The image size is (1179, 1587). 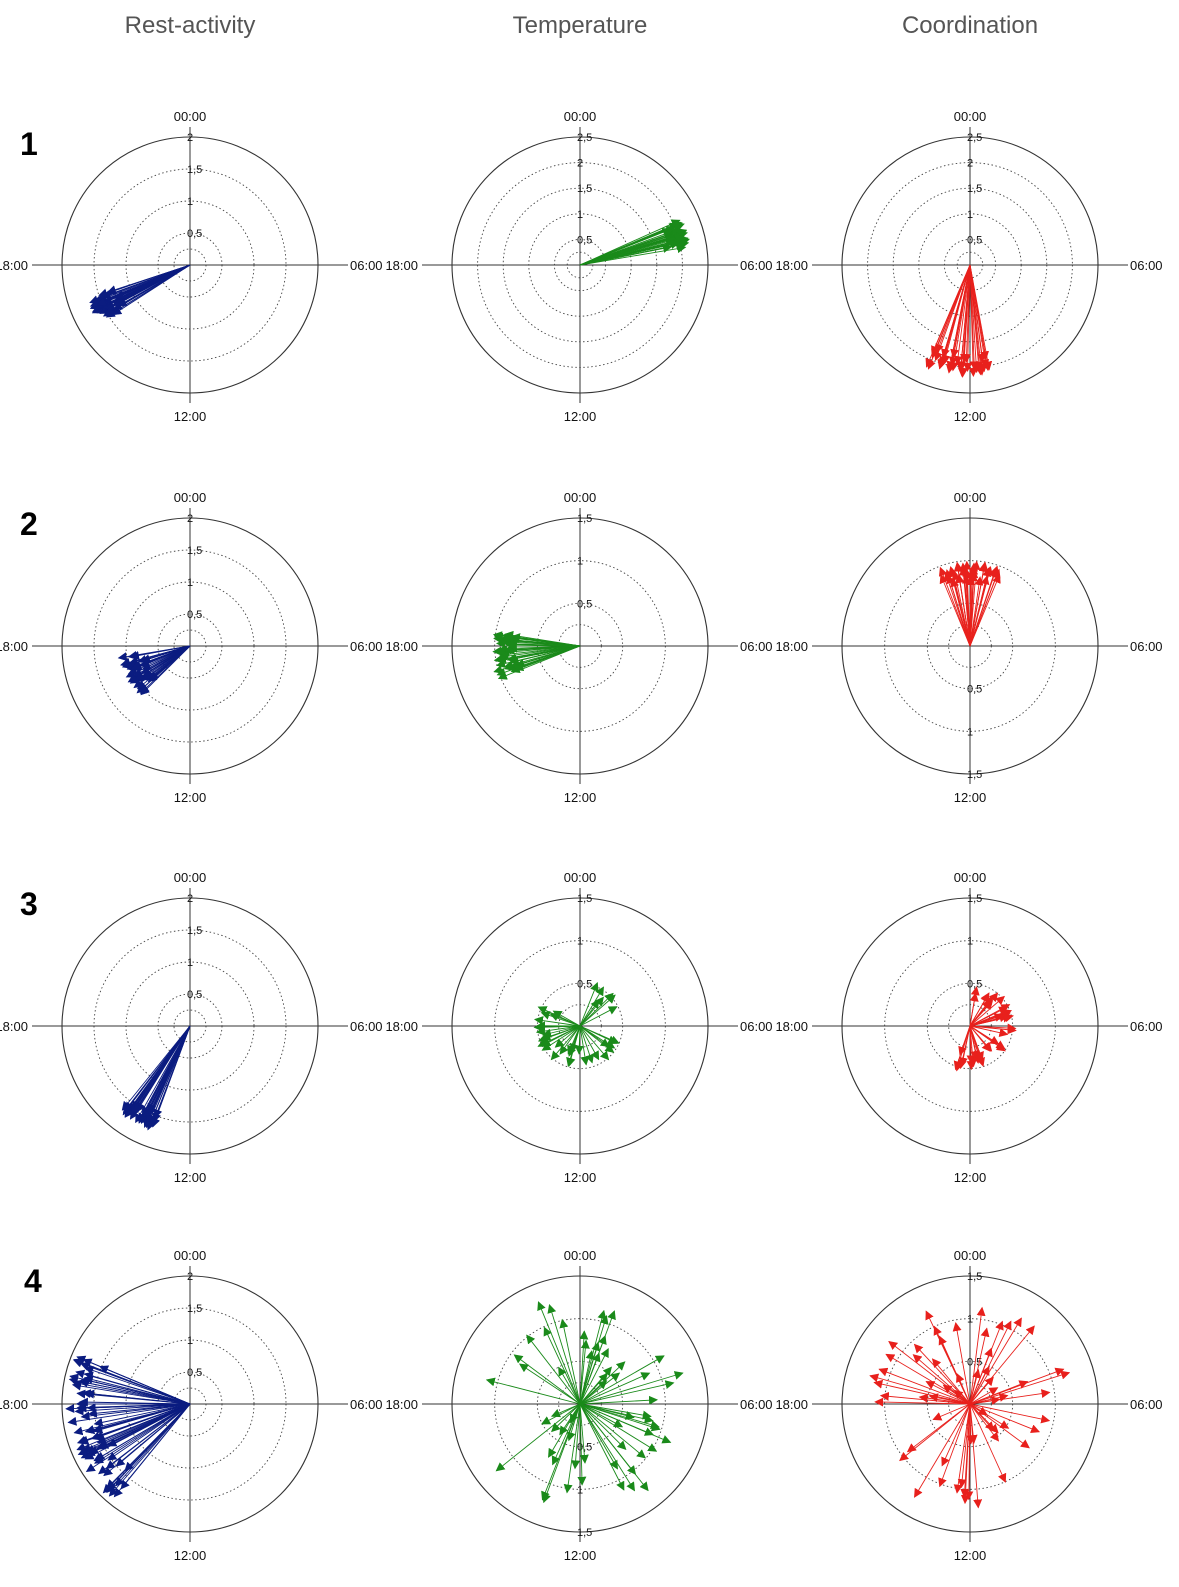 I want to click on polar-panel-r1-coordination: 00:00 06:00 12:00 18:00 0,5 1 1,5 2 2,5, so click(x=968, y=266).